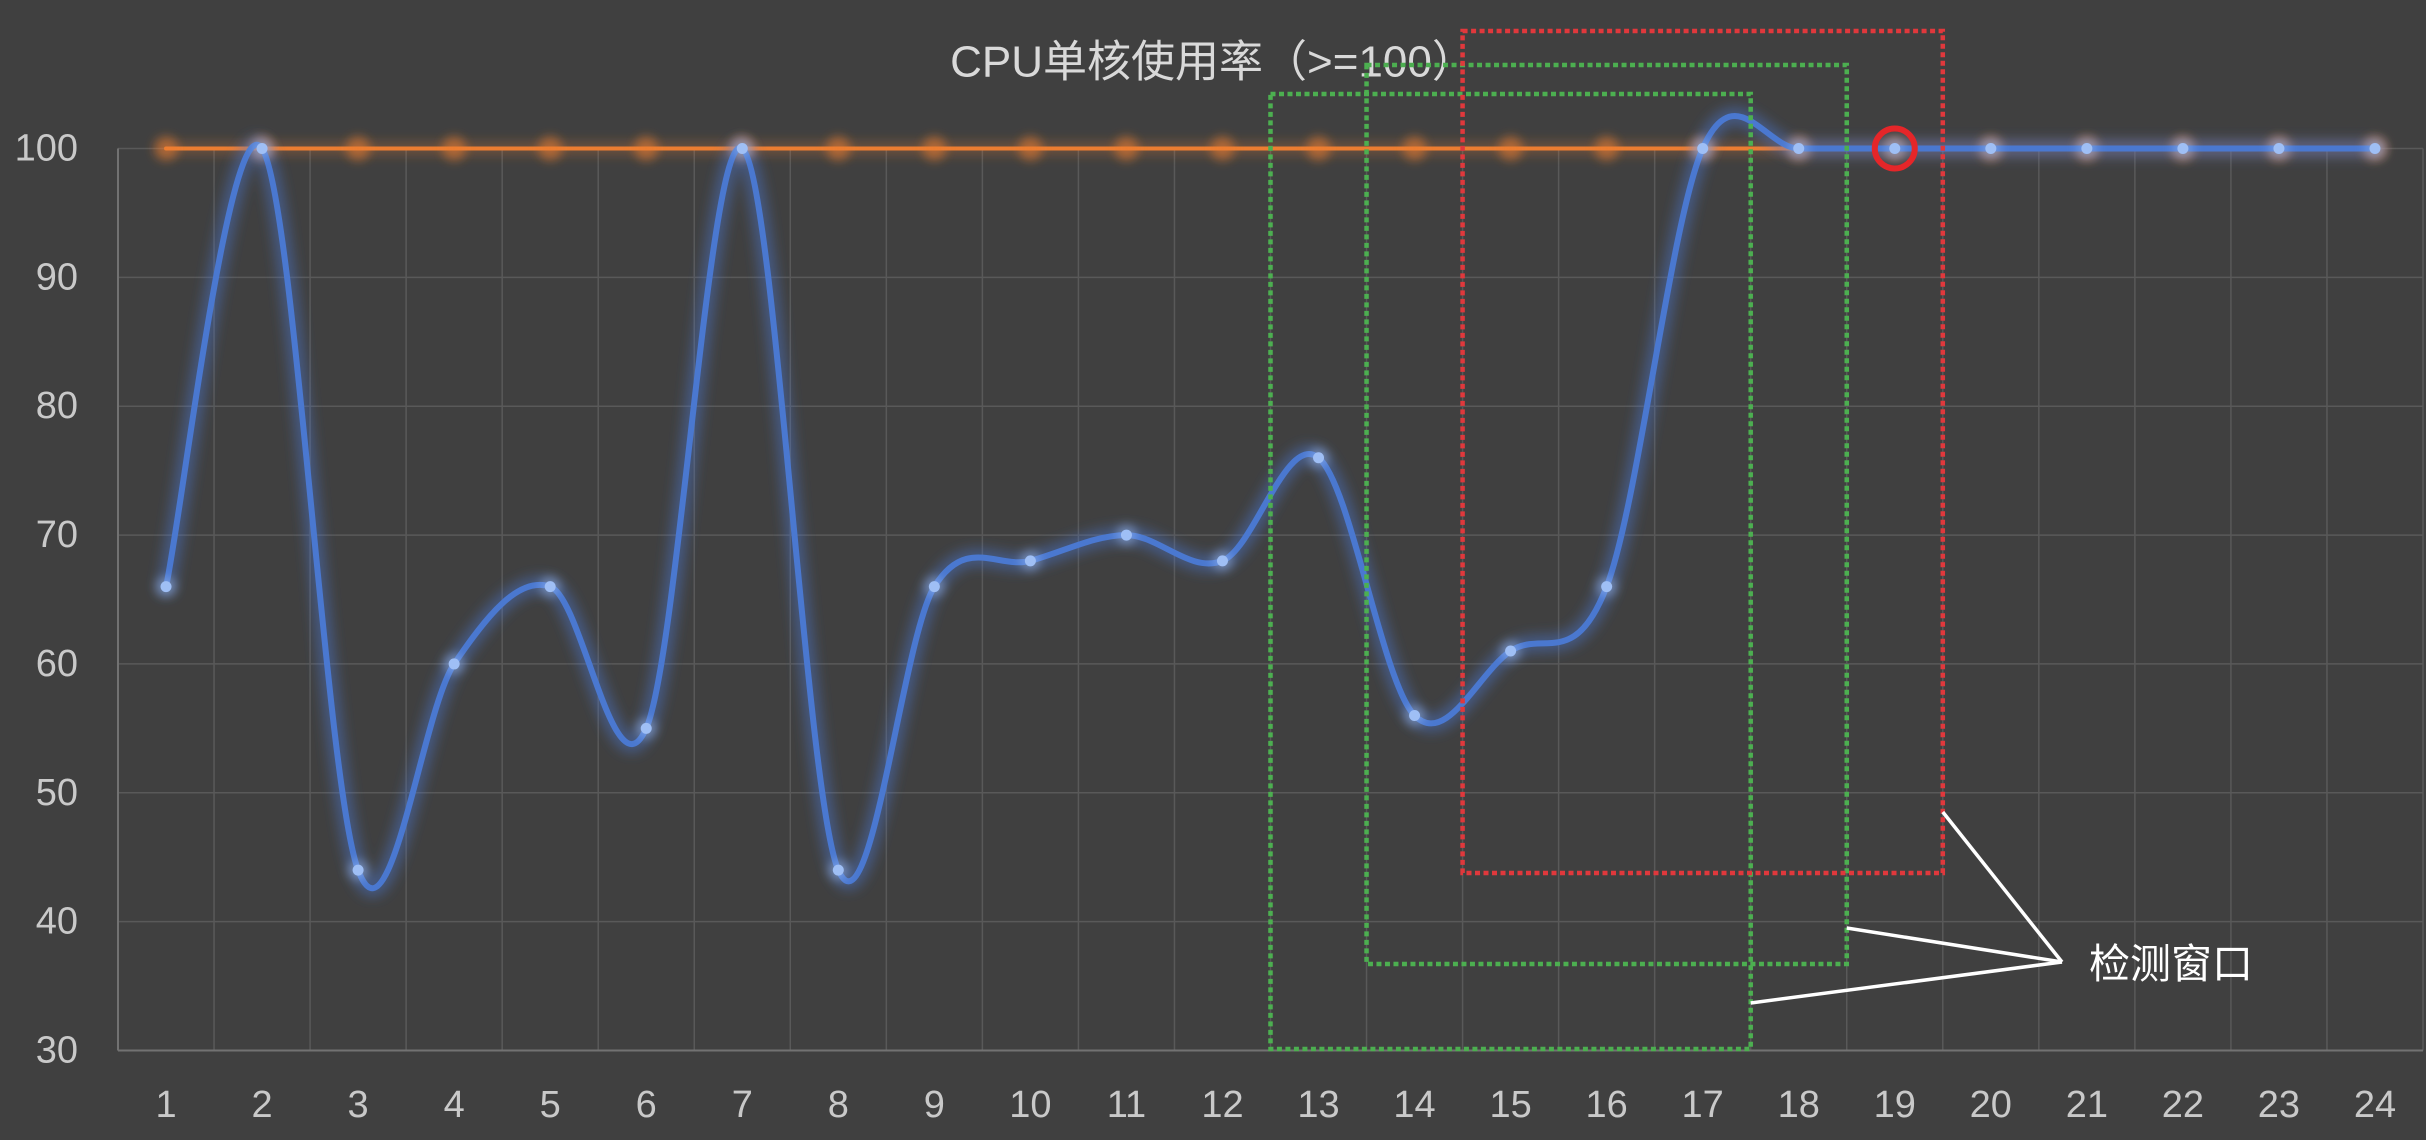  I want to click on x-tick-label: 20, so click(1991, 1105).